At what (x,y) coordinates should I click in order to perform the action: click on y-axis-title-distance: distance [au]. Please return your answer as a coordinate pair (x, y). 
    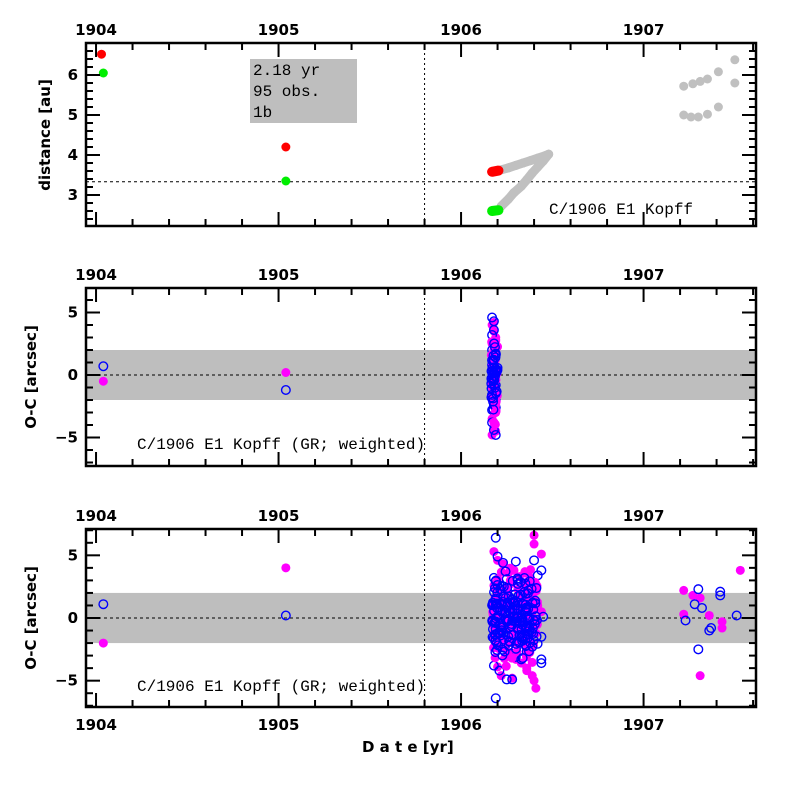
    Looking at the image, I should click on (45, 135).